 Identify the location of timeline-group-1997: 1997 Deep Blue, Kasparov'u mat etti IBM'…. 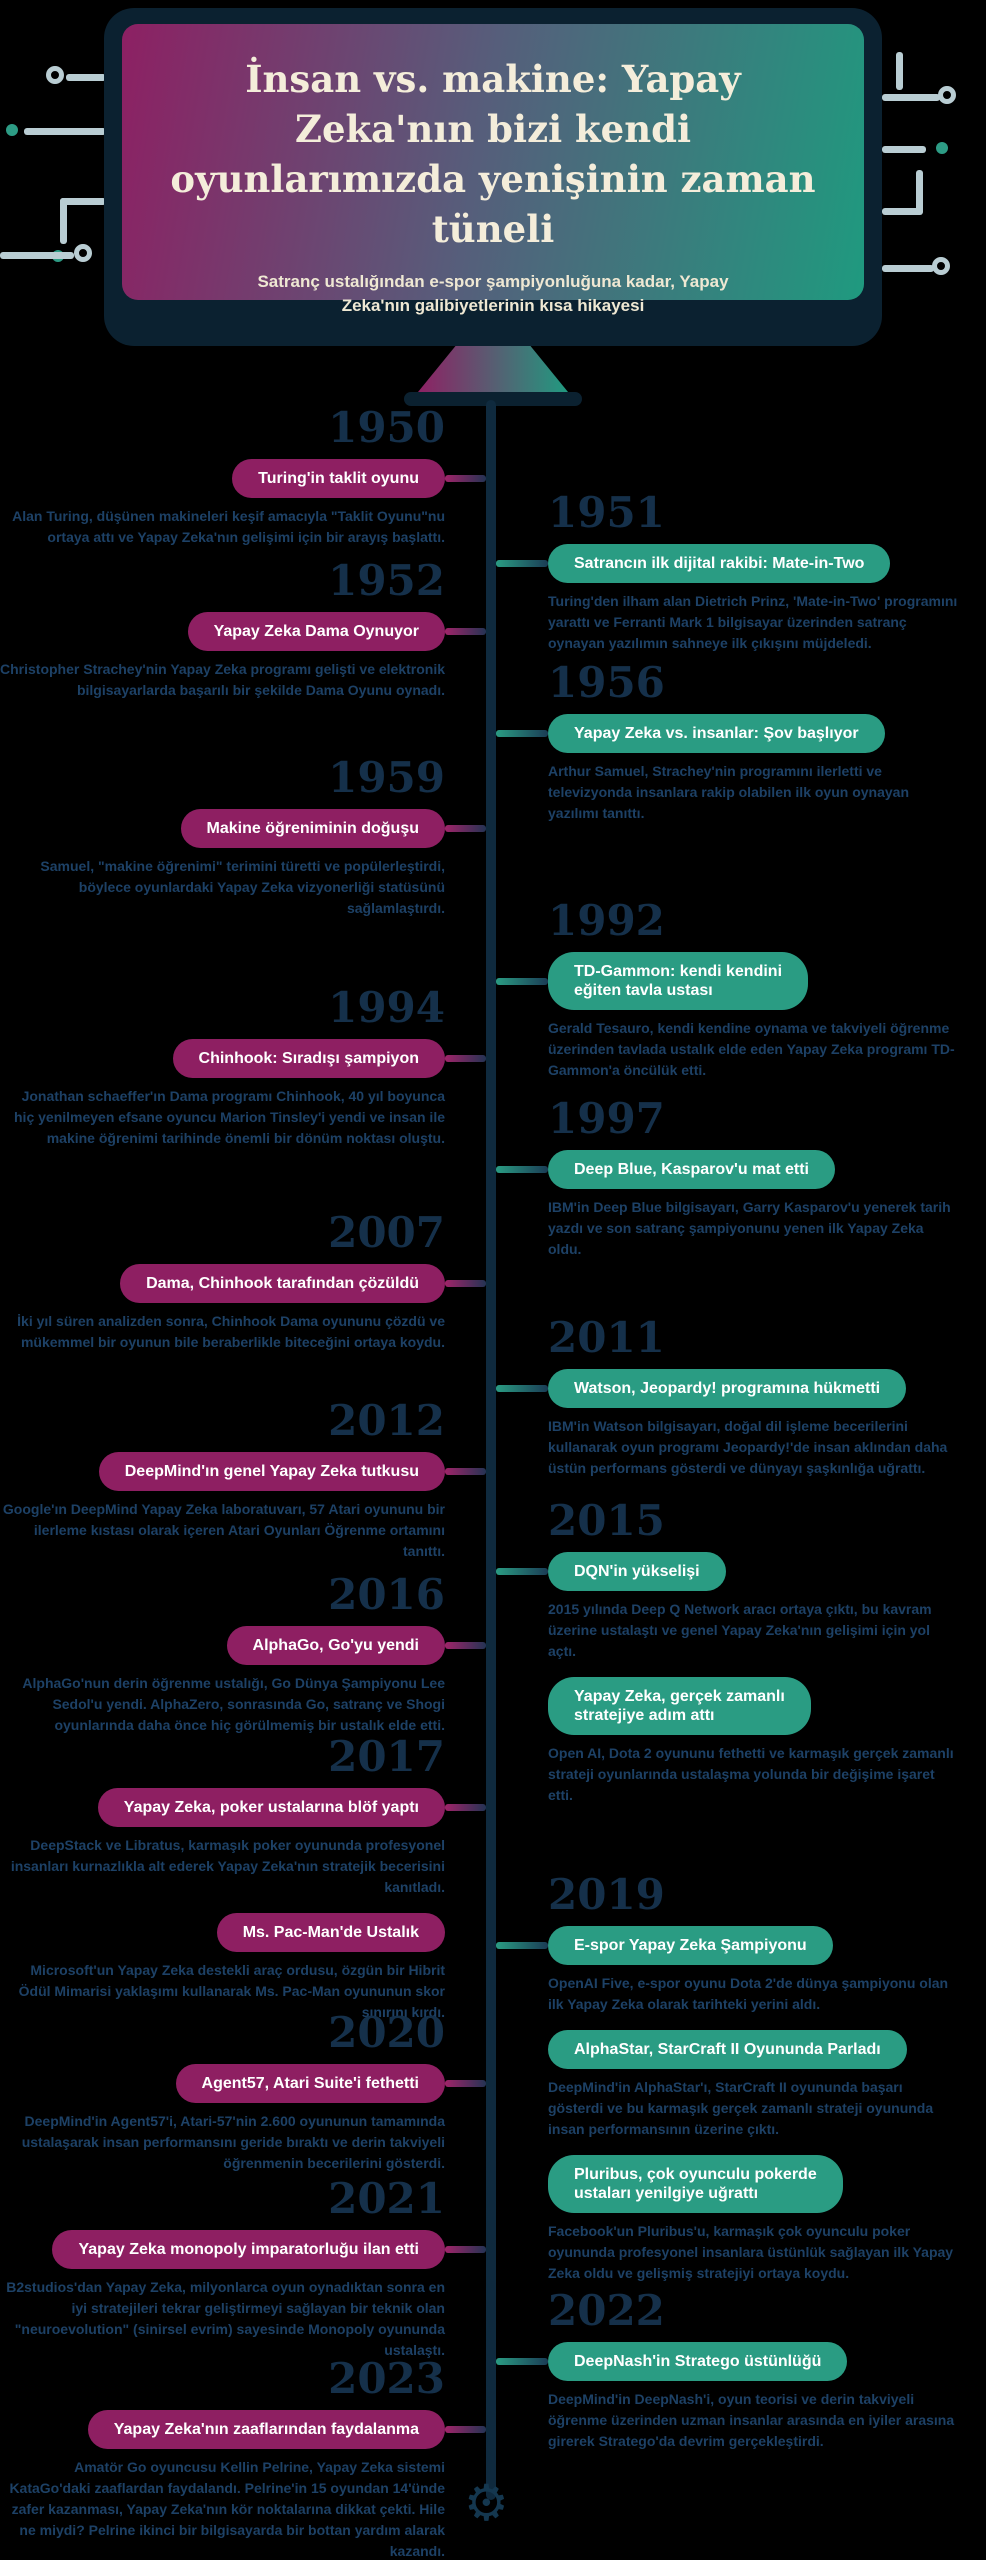
(728, 1178).